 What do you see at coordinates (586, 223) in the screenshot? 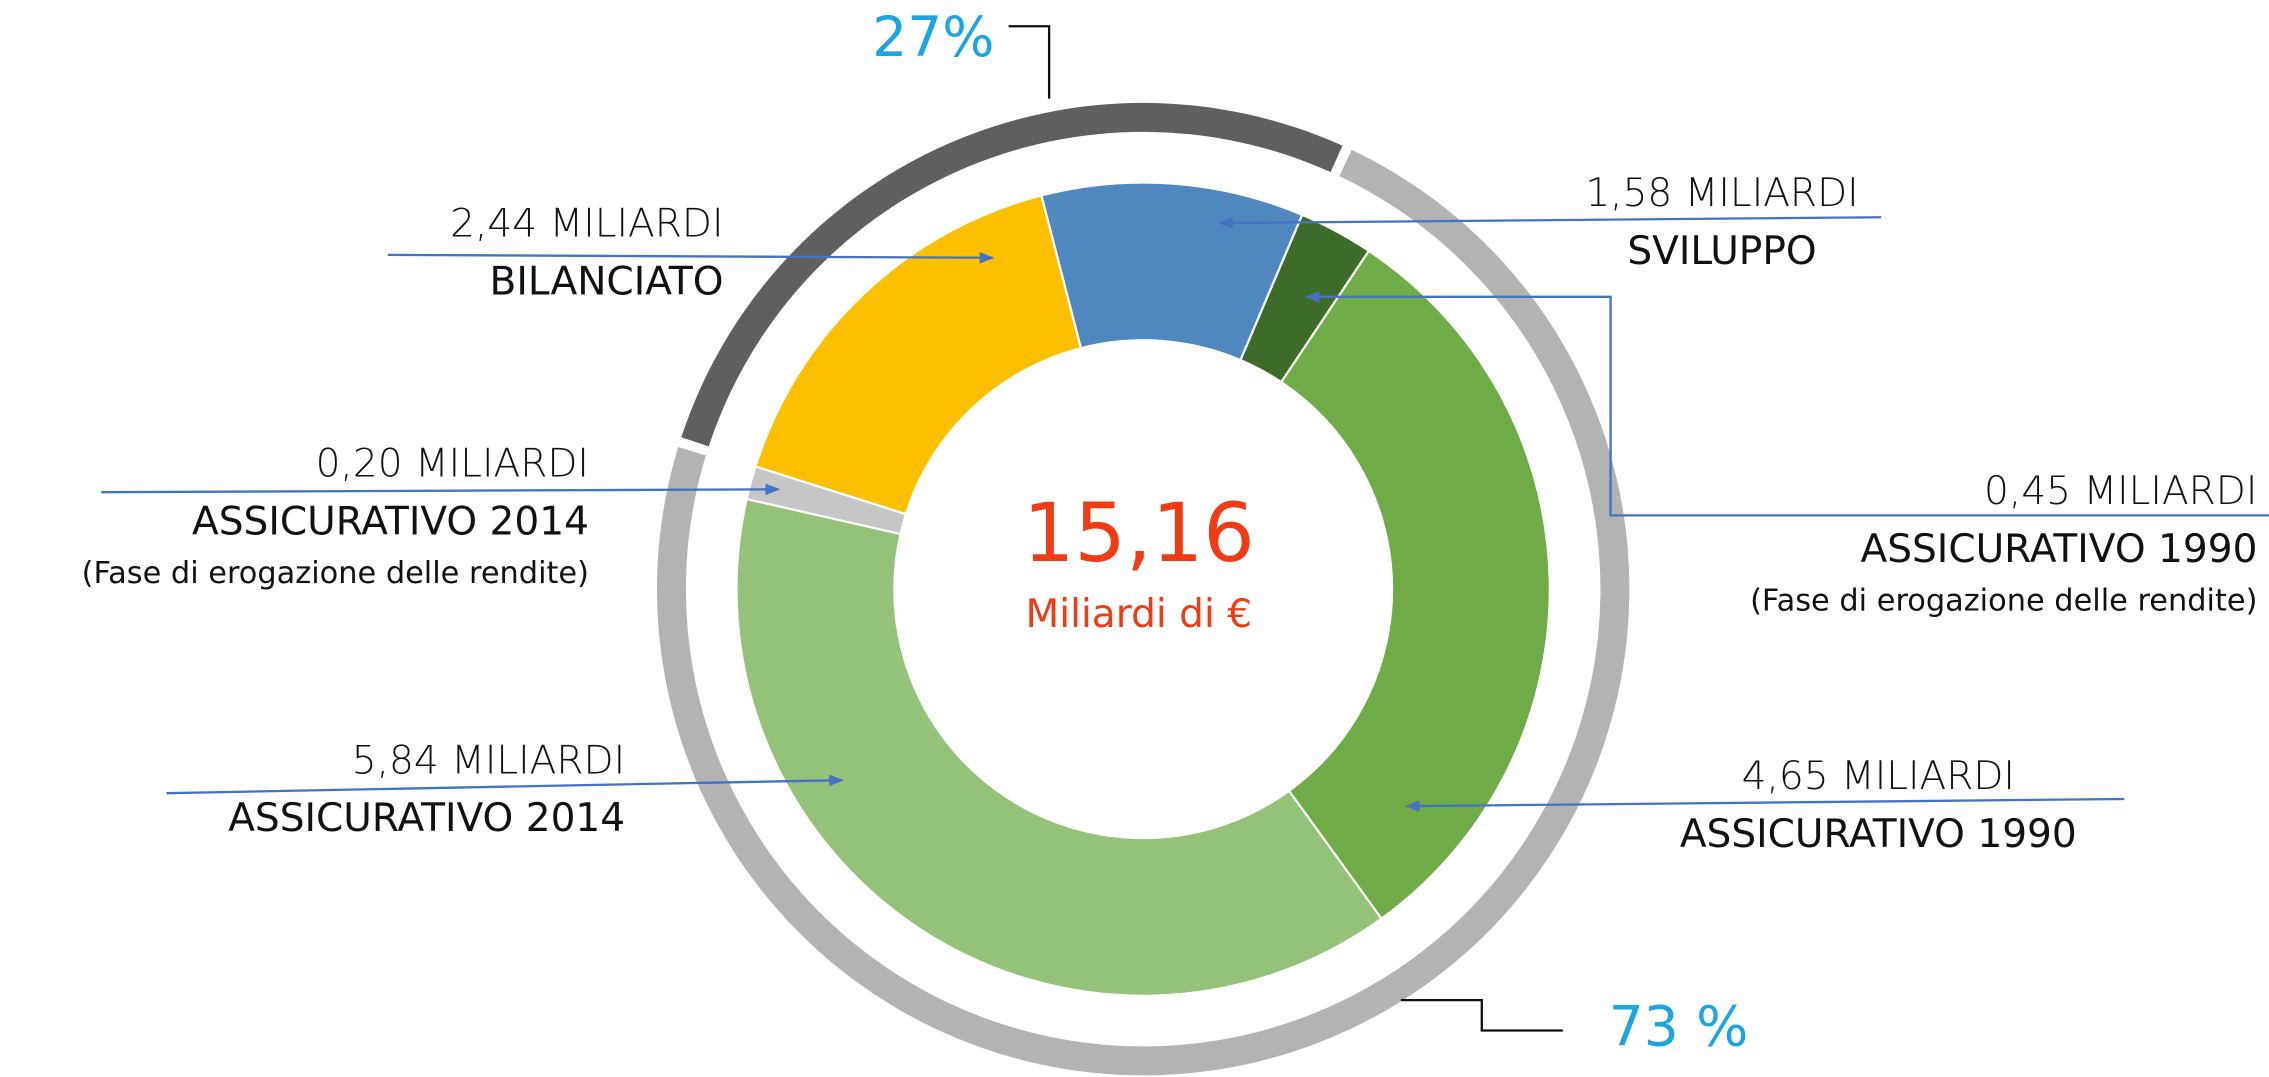
I see `value-label: 2,44 MILIARDI` at bounding box center [586, 223].